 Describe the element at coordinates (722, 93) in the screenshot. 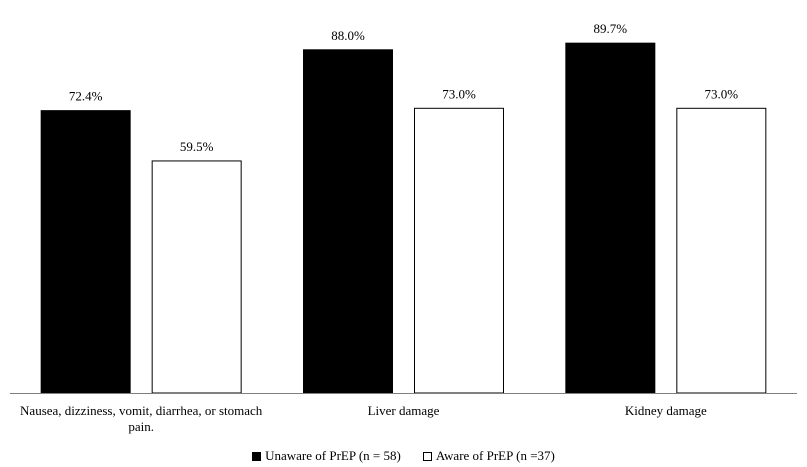

I see `data-label-s1-c2: 73.0%` at that location.